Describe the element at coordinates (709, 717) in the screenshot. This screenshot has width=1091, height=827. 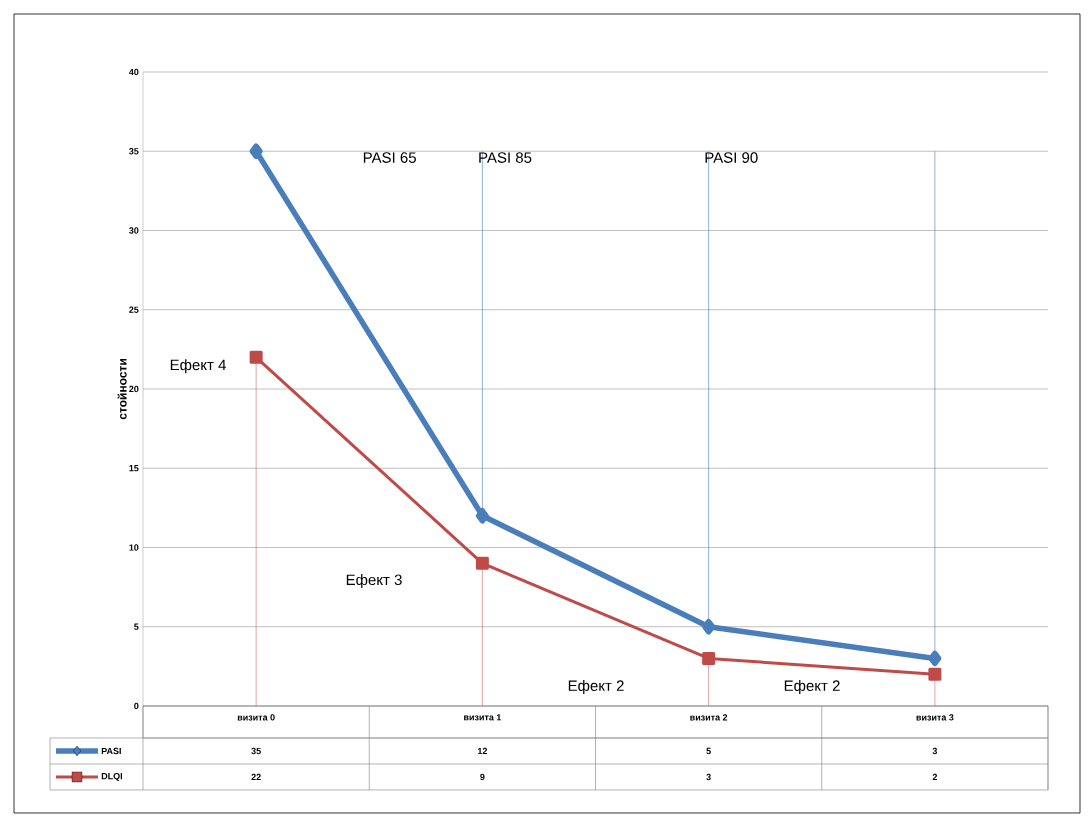
I see `x-tick-label: визита 2` at that location.